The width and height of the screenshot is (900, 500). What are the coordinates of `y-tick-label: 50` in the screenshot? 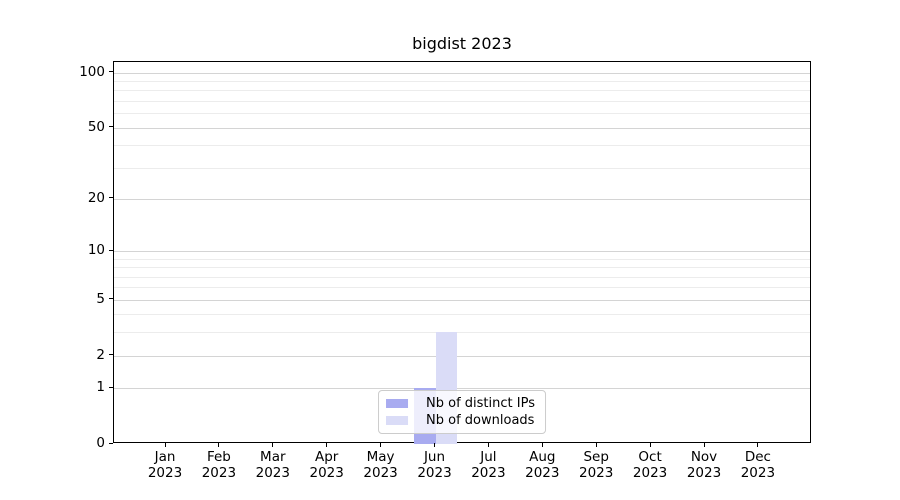 It's located at (96, 126).